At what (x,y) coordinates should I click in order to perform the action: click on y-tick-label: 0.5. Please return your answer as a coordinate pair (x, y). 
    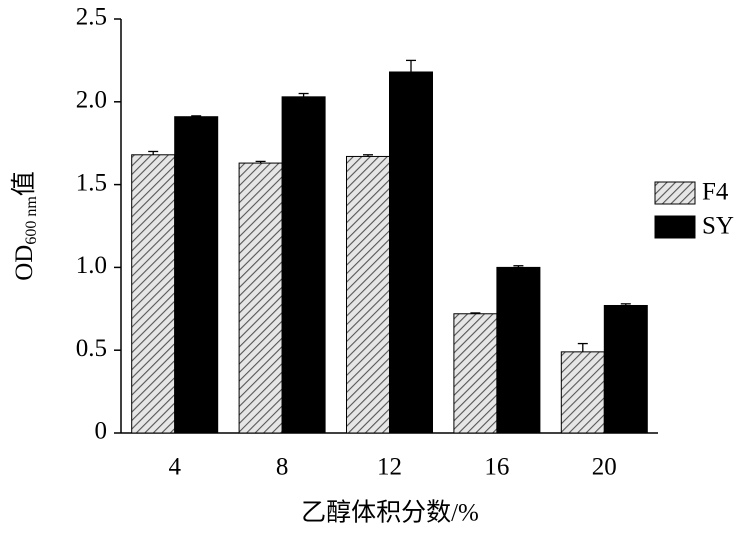
    Looking at the image, I should click on (91, 348).